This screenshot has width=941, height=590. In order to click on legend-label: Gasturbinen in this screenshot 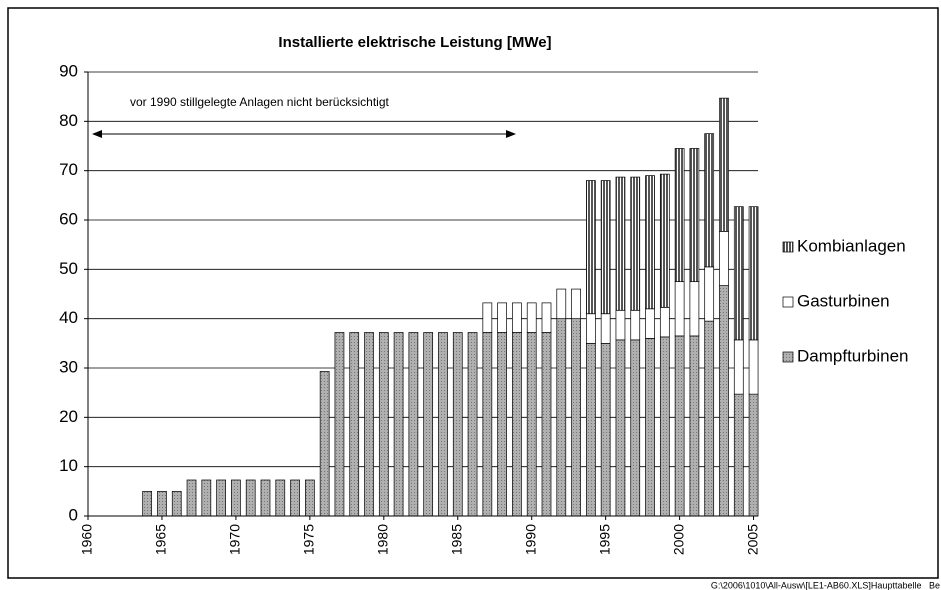, I will do `click(843, 300)`.